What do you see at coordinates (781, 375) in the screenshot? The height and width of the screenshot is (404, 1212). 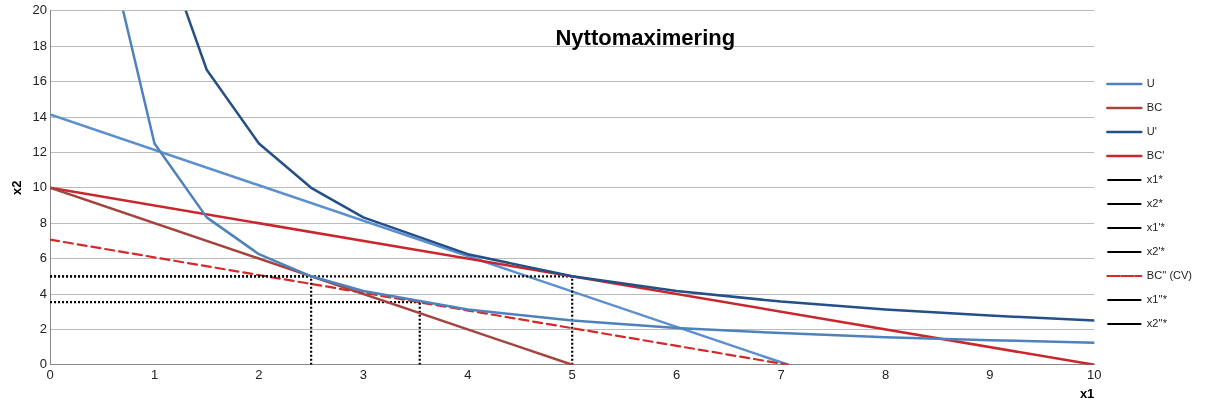 I see `x-tick-label: 7` at bounding box center [781, 375].